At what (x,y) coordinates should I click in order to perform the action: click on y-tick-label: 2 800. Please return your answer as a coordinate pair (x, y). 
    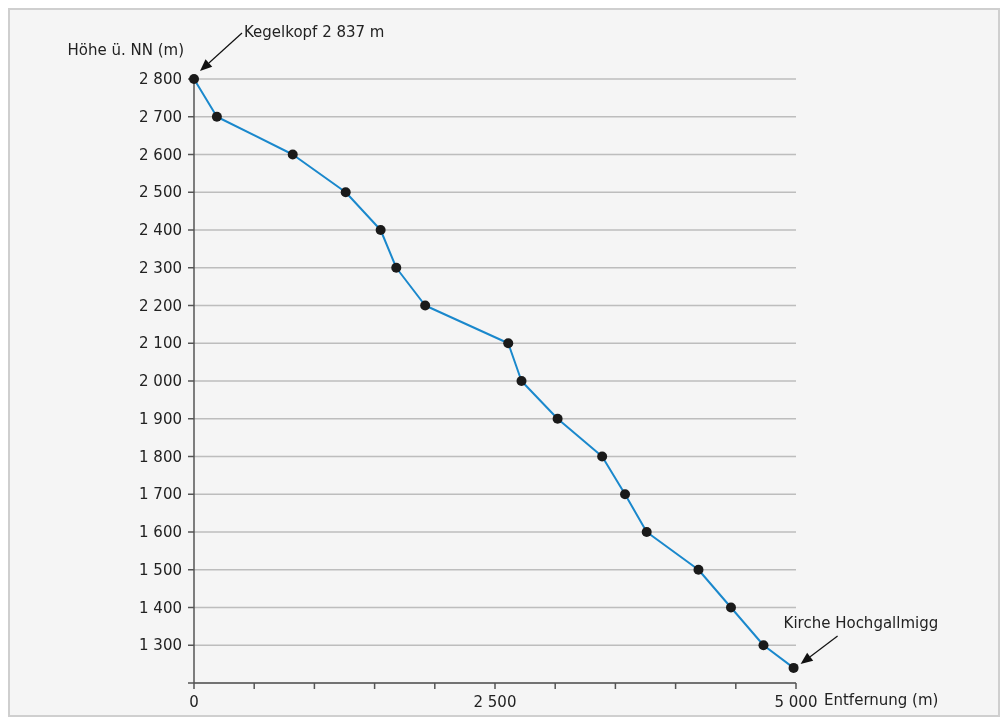
    Looking at the image, I should click on (160, 79).